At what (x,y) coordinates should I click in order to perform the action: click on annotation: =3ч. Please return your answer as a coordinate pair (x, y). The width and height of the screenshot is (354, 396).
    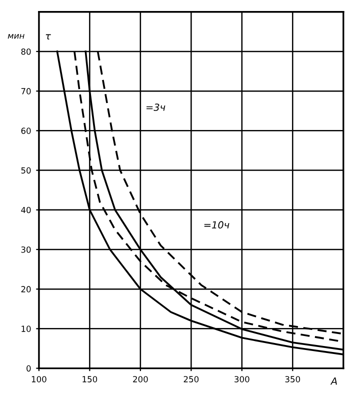
    Looking at the image, I should click on (156, 107).